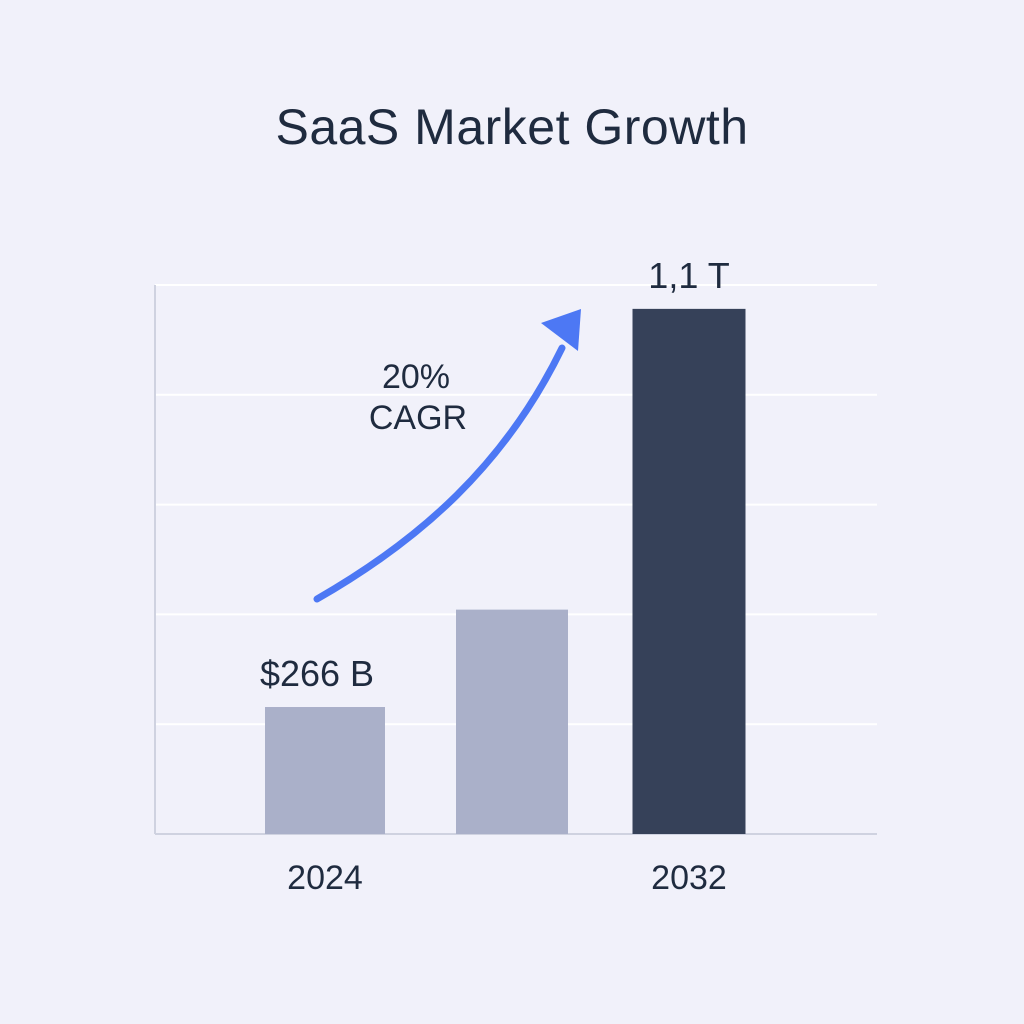  What do you see at coordinates (561, 330) in the screenshot?
I see `growth-arrowhead-icon` at bounding box center [561, 330].